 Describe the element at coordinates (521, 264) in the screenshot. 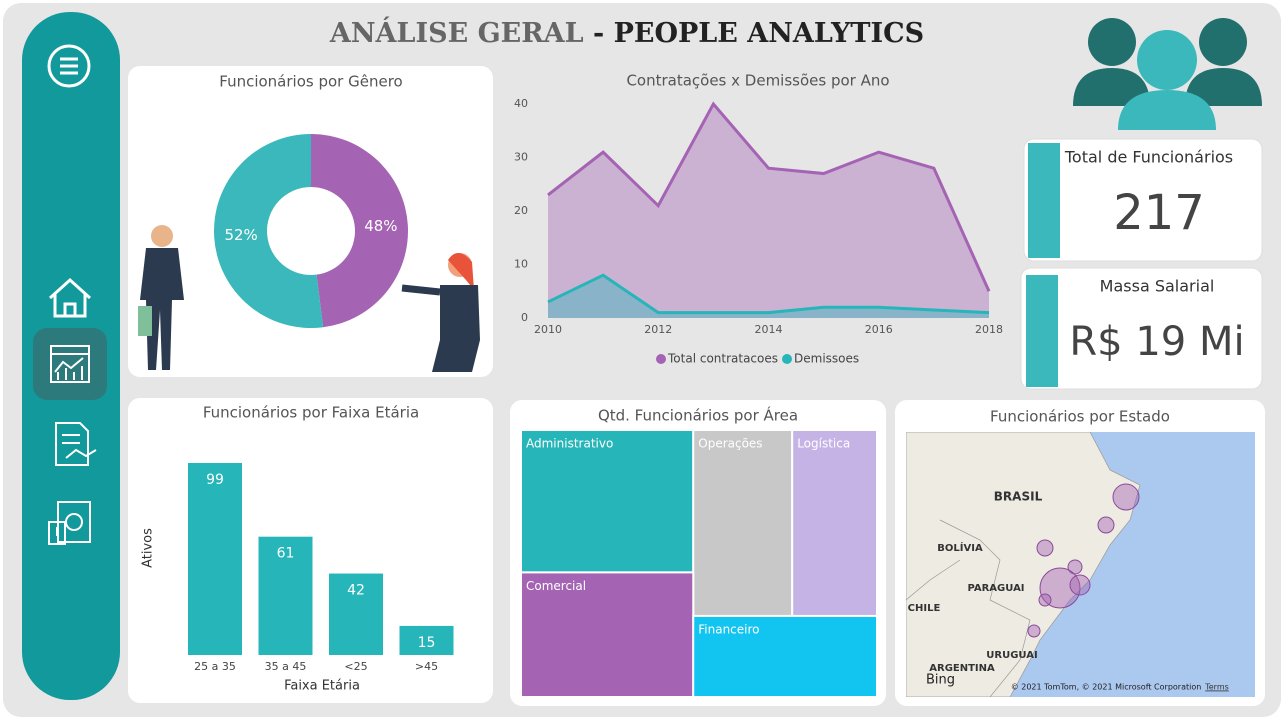

I see `y-tick-label: 10` at that location.